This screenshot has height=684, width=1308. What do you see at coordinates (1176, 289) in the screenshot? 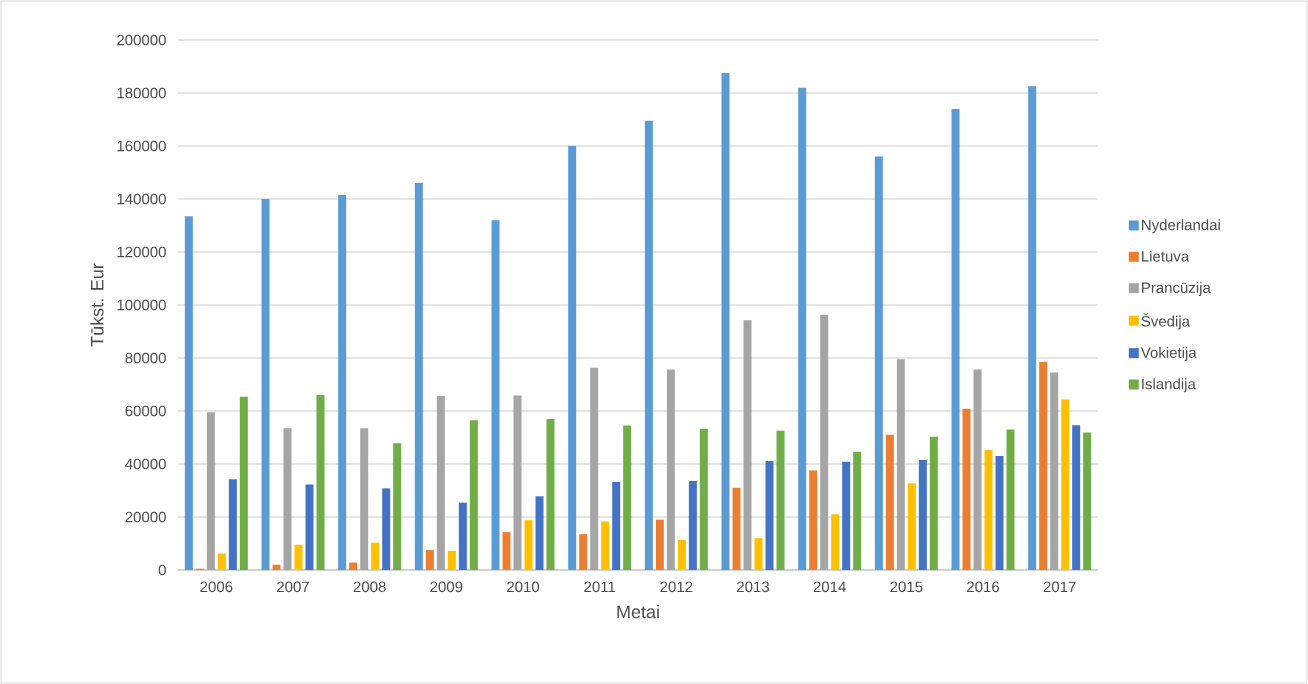
I see `legend-label: Prancūzija` at bounding box center [1176, 289].